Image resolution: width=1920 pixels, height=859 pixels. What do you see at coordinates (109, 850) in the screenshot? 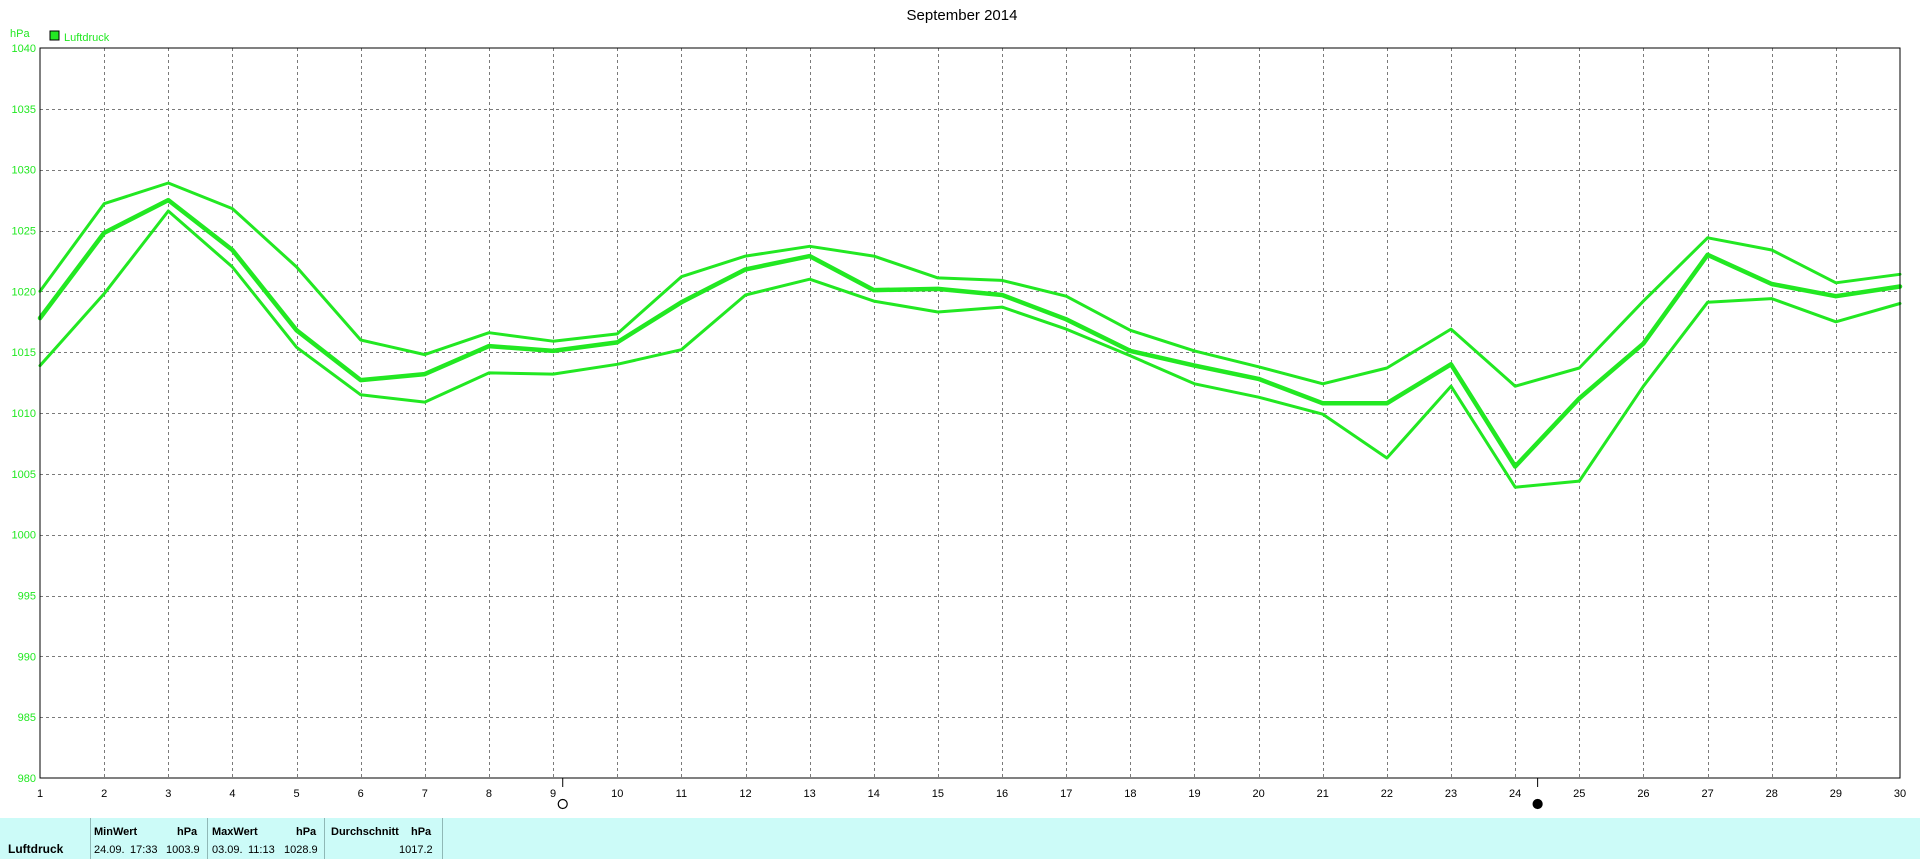
I see `min-date: 24.09.` at bounding box center [109, 850].